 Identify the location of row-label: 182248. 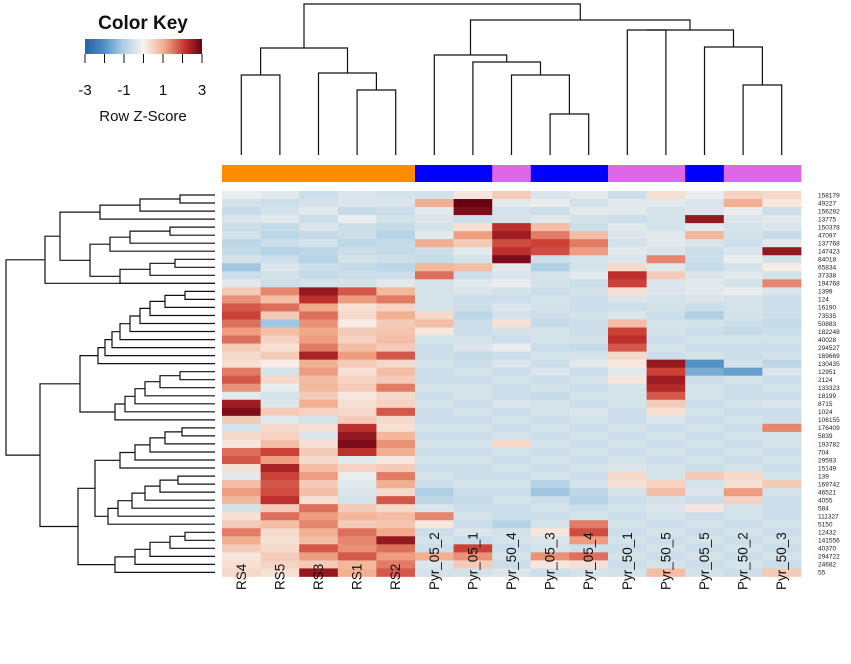
(829, 332).